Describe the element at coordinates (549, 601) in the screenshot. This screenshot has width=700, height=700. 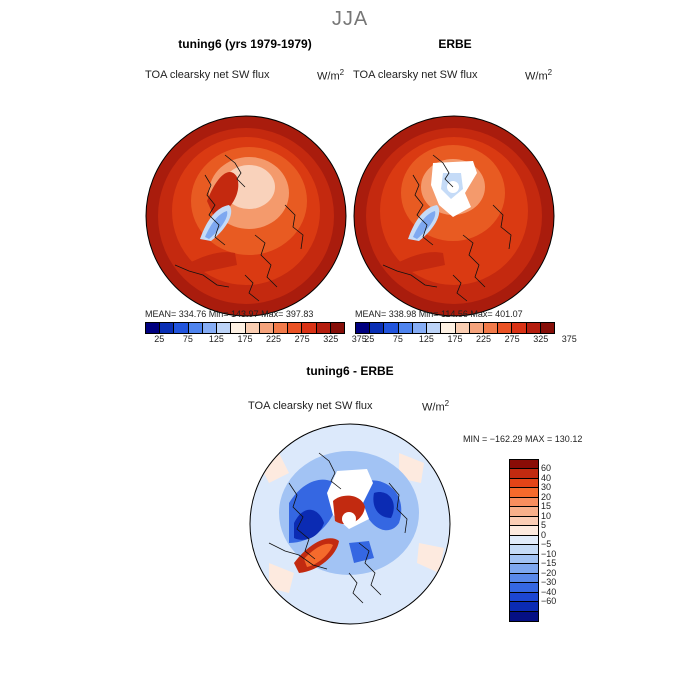
I see `colorbar-tick-label: −60` at that location.